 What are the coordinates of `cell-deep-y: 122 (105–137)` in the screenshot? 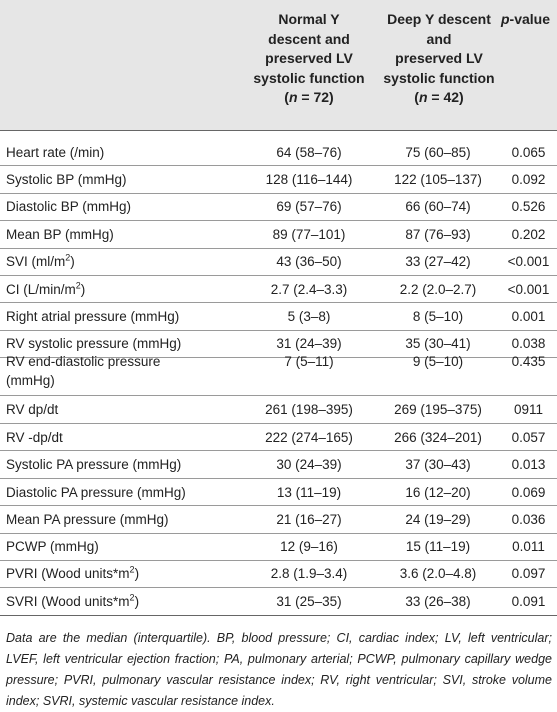 It's located at (438, 179).